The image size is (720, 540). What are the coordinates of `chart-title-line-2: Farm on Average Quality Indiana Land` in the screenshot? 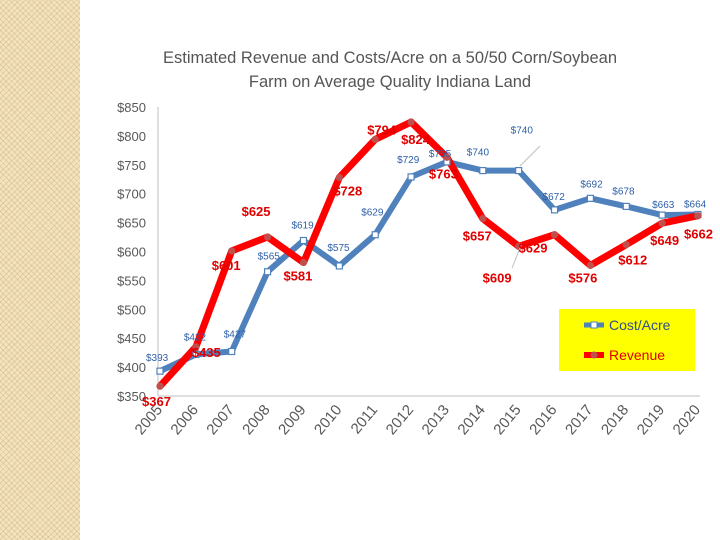 It's located at (390, 82).